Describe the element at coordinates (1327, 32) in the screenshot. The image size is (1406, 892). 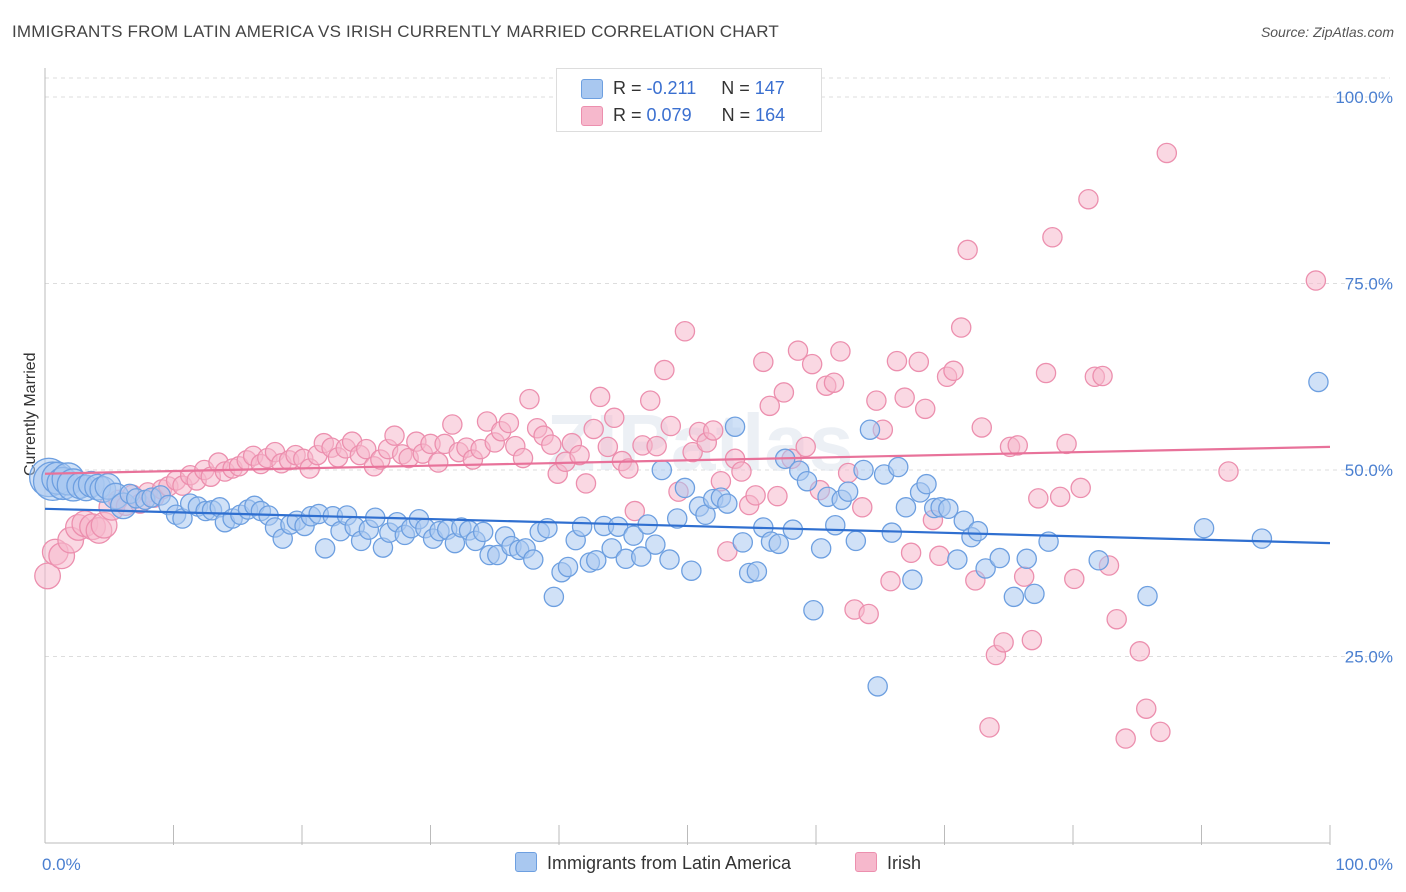
I see `source-credit: Source: ZipAtlas.com` at that location.